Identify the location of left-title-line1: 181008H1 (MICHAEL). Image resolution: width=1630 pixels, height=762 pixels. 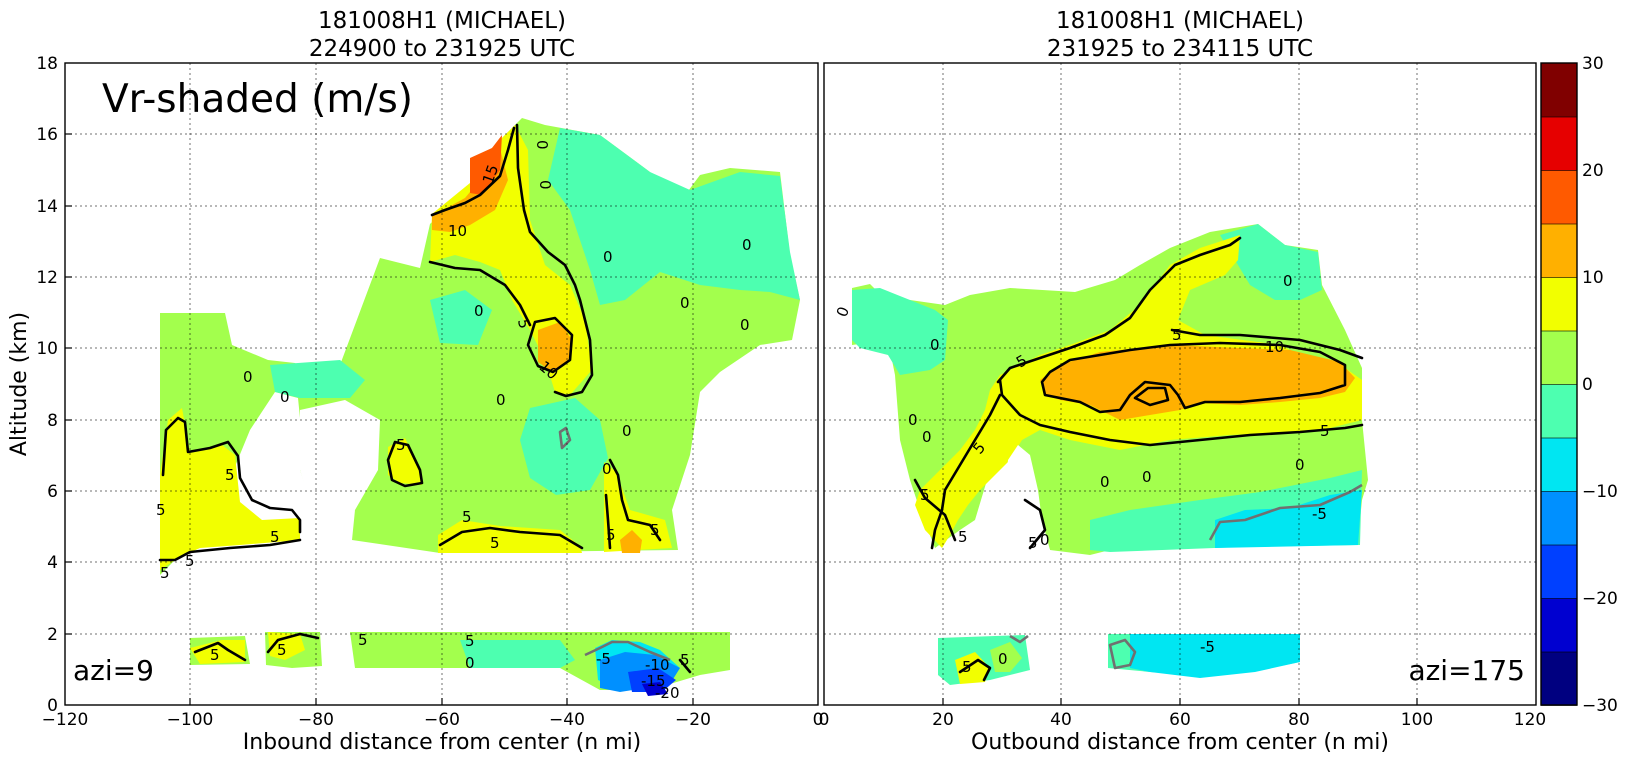
(442, 21).